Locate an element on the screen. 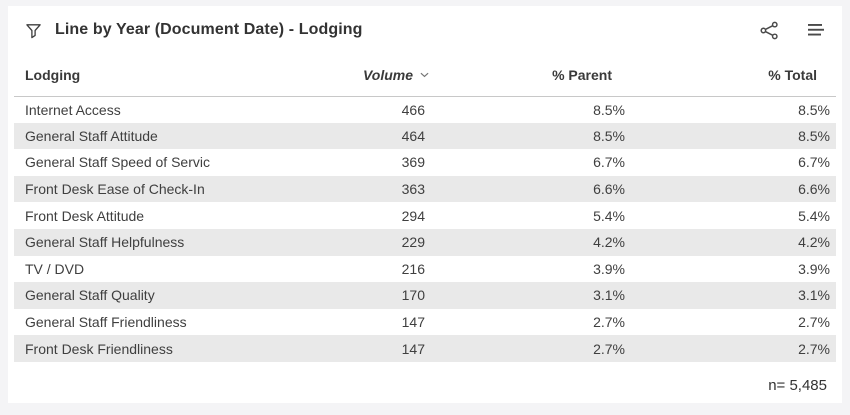  cell-volume: 363 is located at coordinates (413, 189).